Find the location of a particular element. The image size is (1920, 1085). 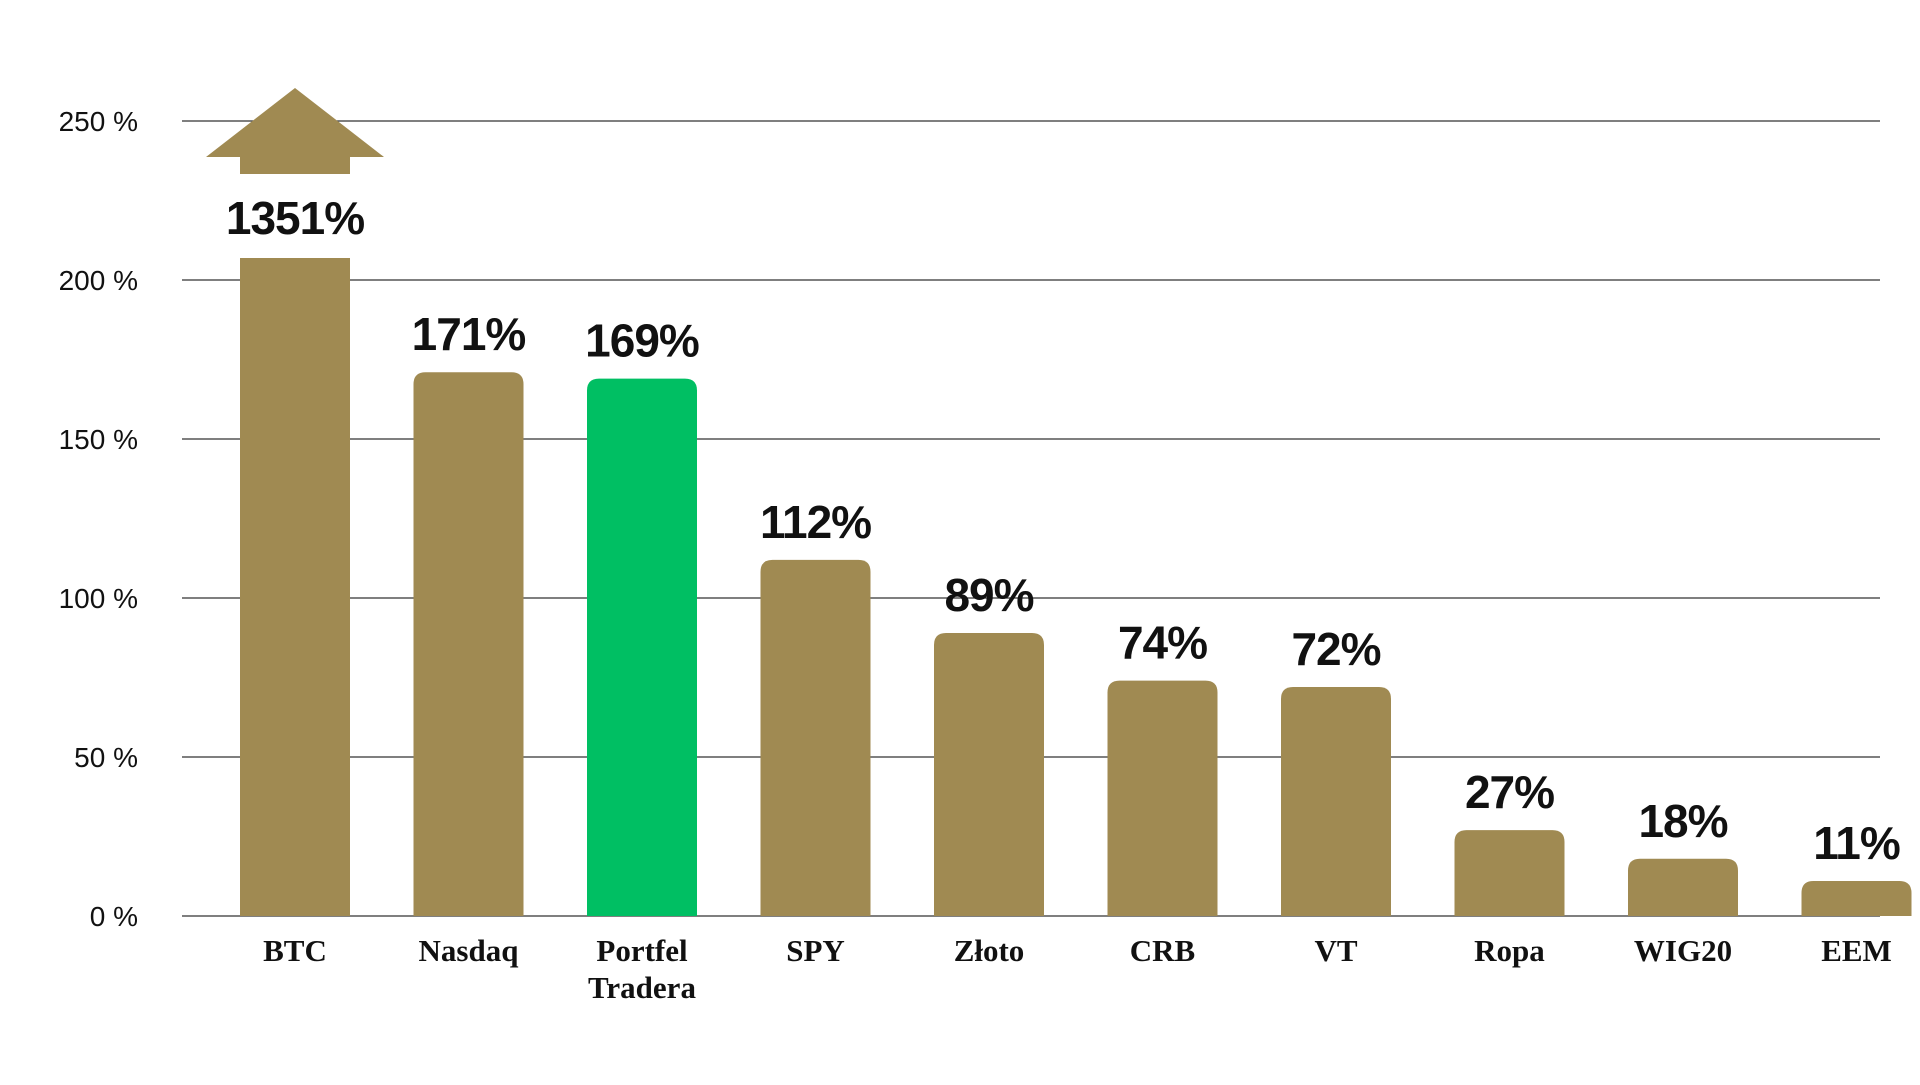

value-label-6: 72% is located at coordinates (1335, 649).